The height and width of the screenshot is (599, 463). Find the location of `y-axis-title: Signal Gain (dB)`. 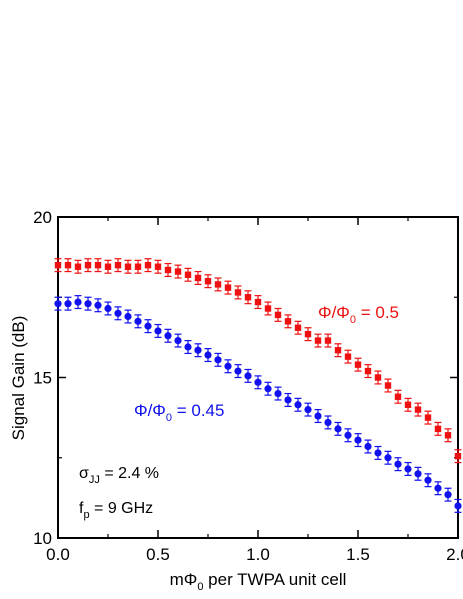

y-axis-title: Signal Gain (dB) is located at coordinates (18, 378).